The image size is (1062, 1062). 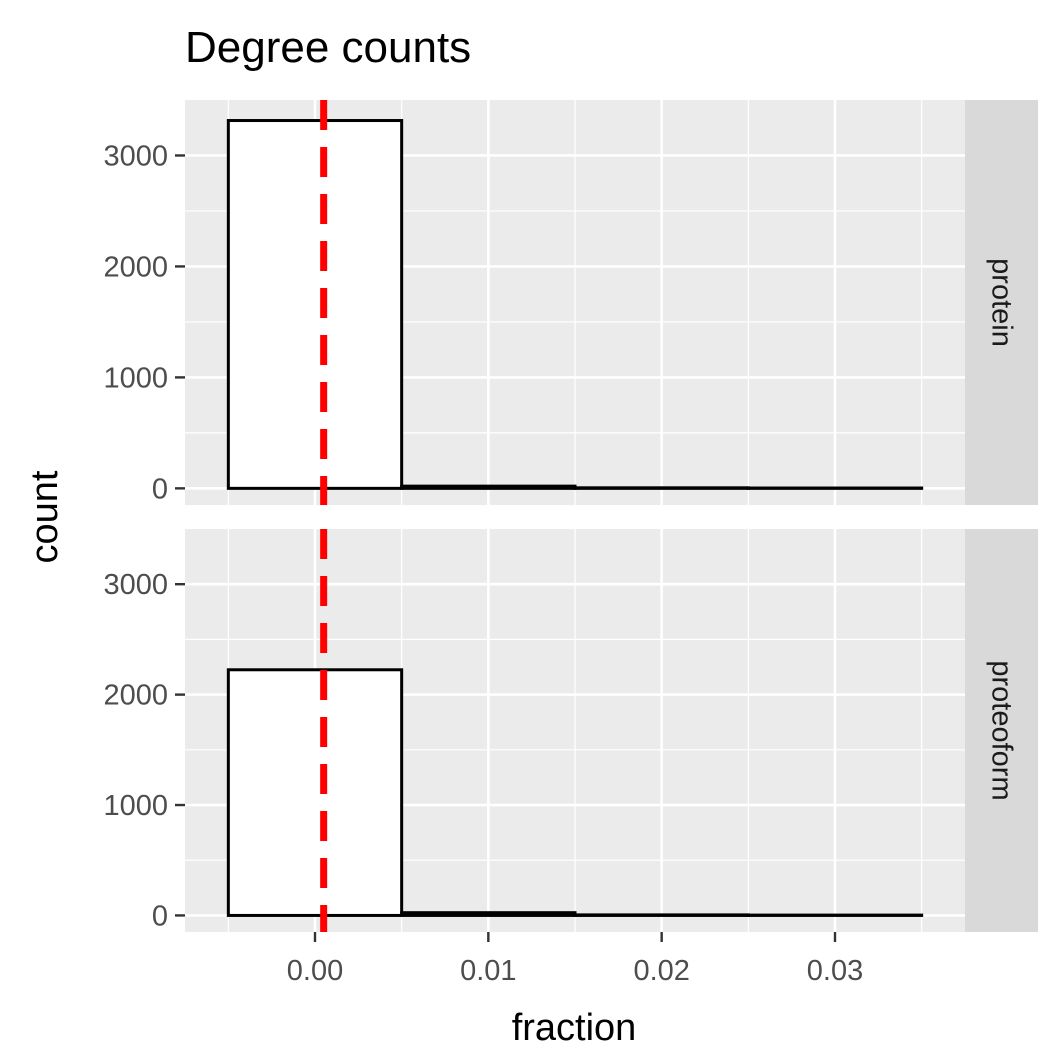 I want to click on facet-strip-label: protein, so click(x=1002, y=302).